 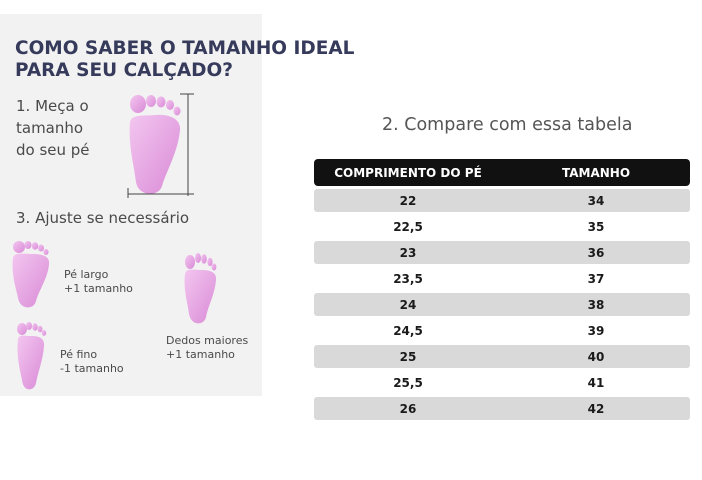 What do you see at coordinates (92, 368) in the screenshot?
I see `thin-foot-adjust: -1 tamanho` at bounding box center [92, 368].